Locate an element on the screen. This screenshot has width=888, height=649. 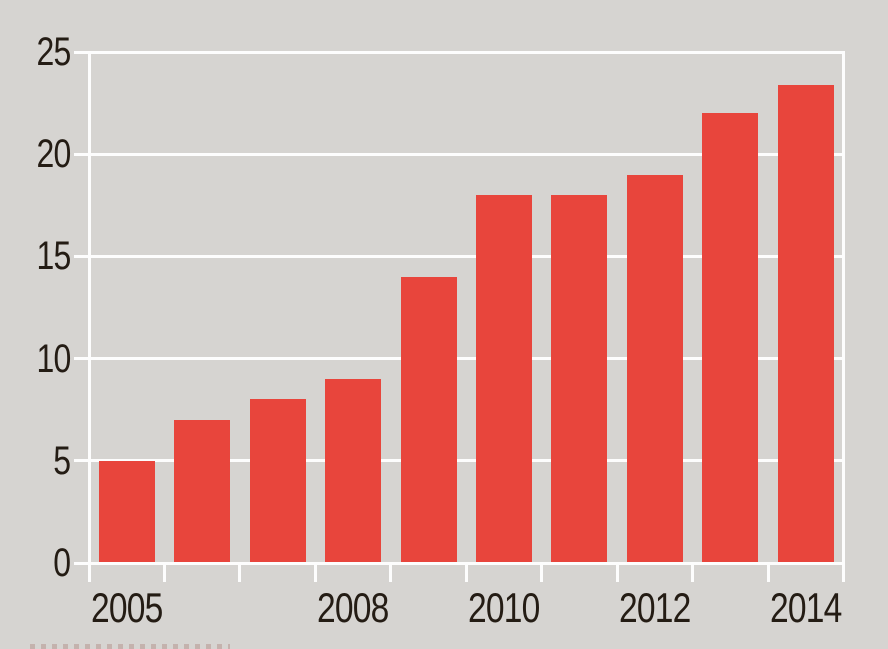
y-axis-tick-text: 10 is located at coordinates (53, 358).